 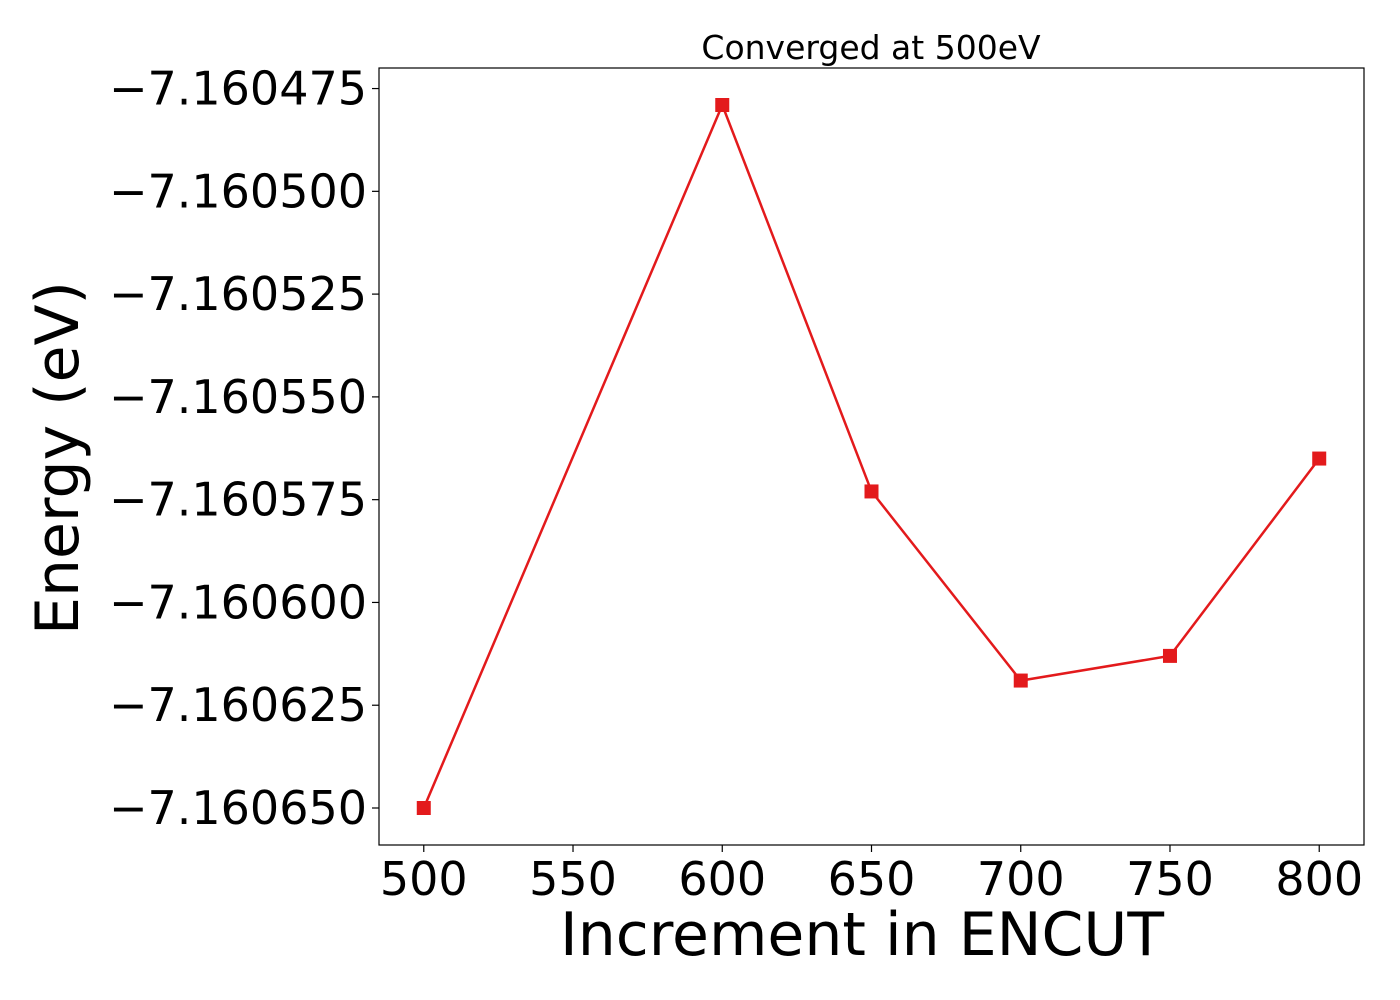 What do you see at coordinates (238, 89) in the screenshot?
I see `y-tick-label: −7.160475` at bounding box center [238, 89].